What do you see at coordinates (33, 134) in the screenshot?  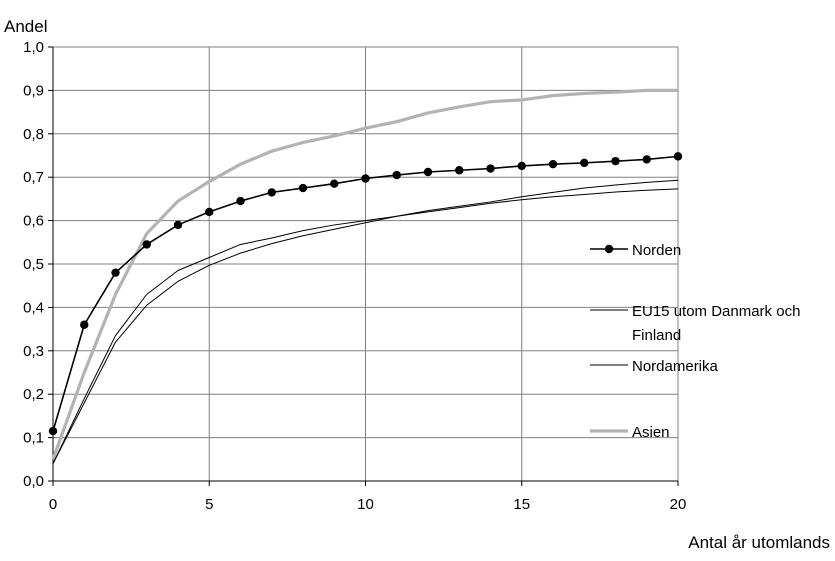 I see `y-tick-label: 0,8` at bounding box center [33, 134].